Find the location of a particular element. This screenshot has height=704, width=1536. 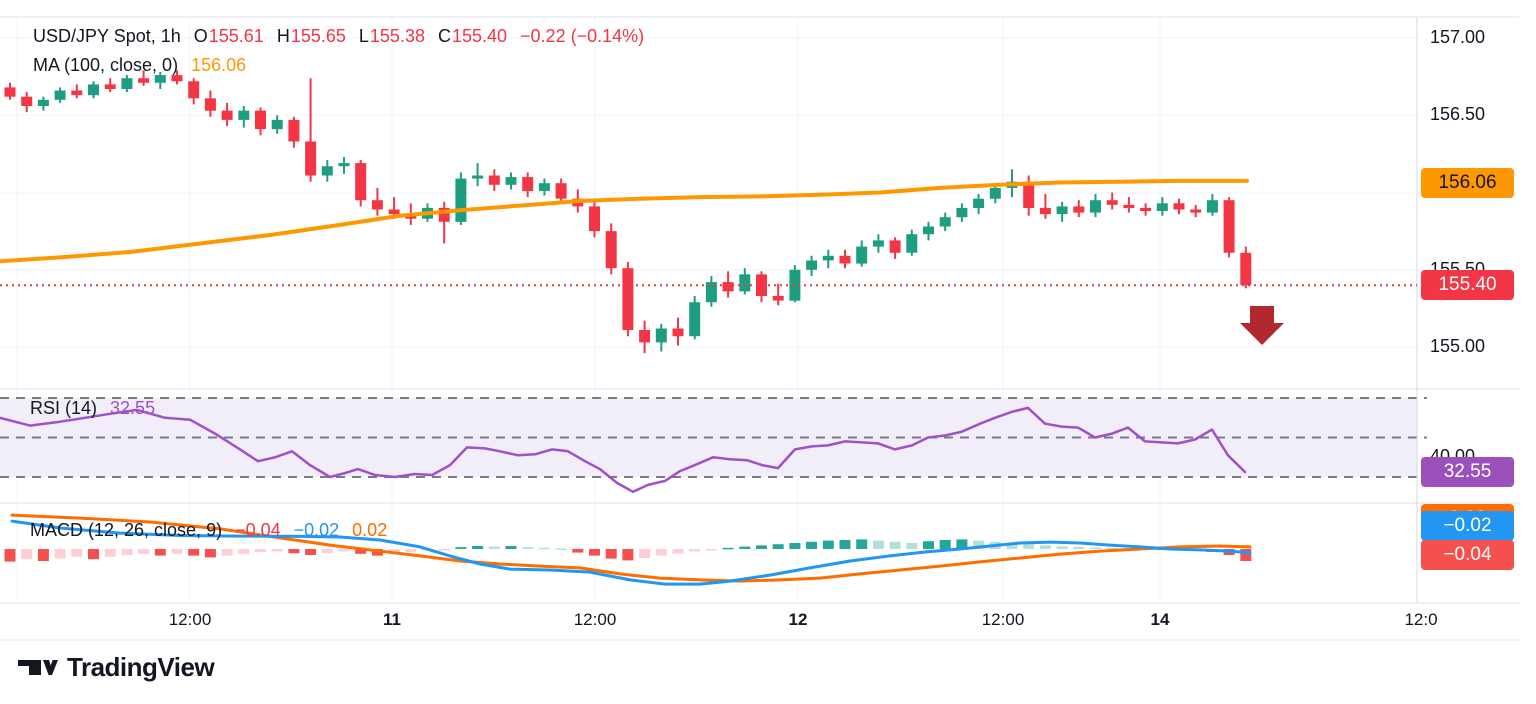

macd-signal-value: 0.02 is located at coordinates (370, 530).